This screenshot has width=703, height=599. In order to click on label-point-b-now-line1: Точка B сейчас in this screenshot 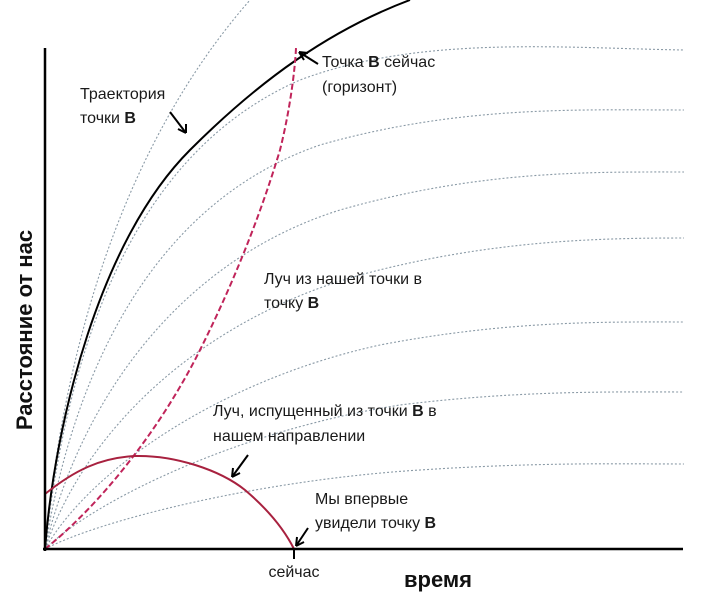, I will do `click(378, 62)`.